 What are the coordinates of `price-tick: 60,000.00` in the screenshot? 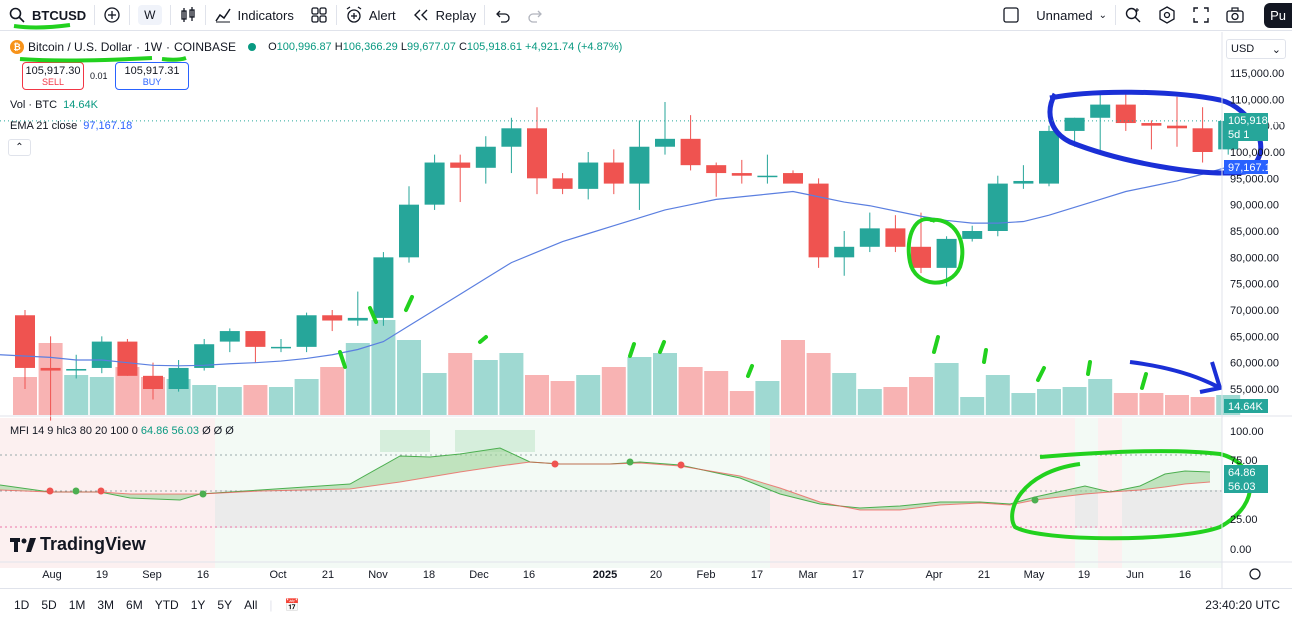 It's located at (1254, 364).